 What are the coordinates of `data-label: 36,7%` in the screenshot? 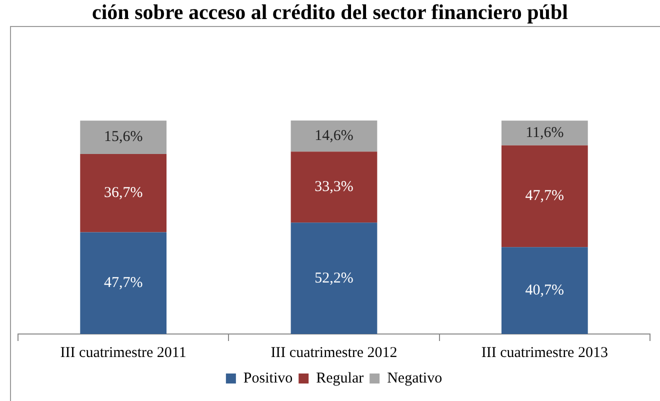 It's located at (123, 193).